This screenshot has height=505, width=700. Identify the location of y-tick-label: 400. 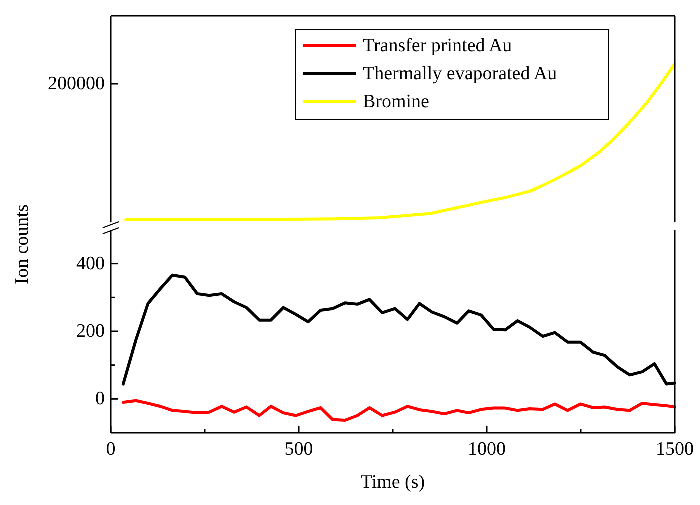
(90, 263).